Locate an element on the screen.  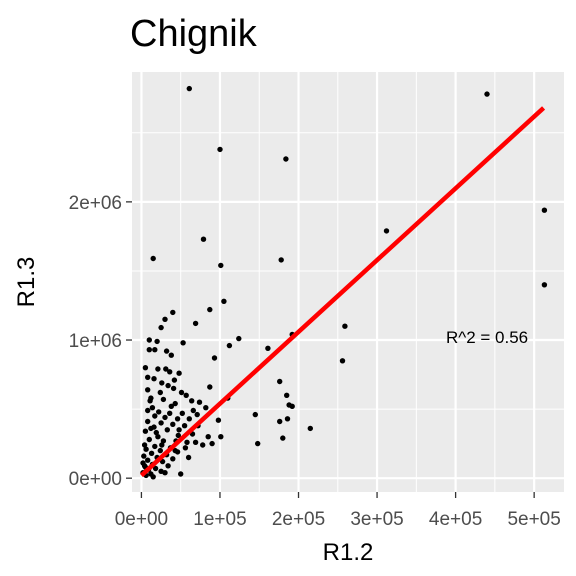
x-tick-label: 3e+05 is located at coordinates (376, 519).